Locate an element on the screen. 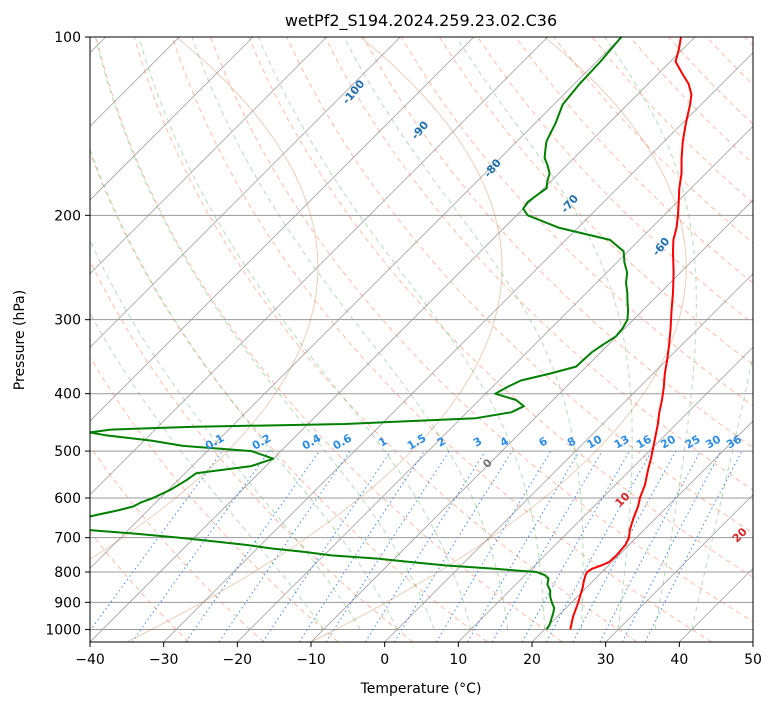 The image size is (775, 708). x-axis-label: Temperature (°C) is located at coordinates (421, 689).